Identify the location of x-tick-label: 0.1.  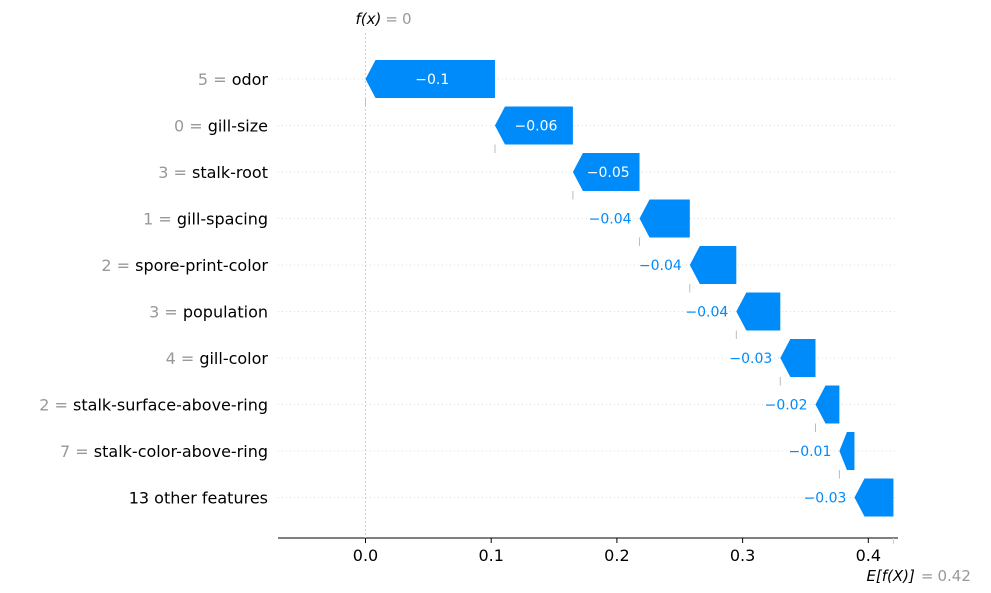
(490, 555).